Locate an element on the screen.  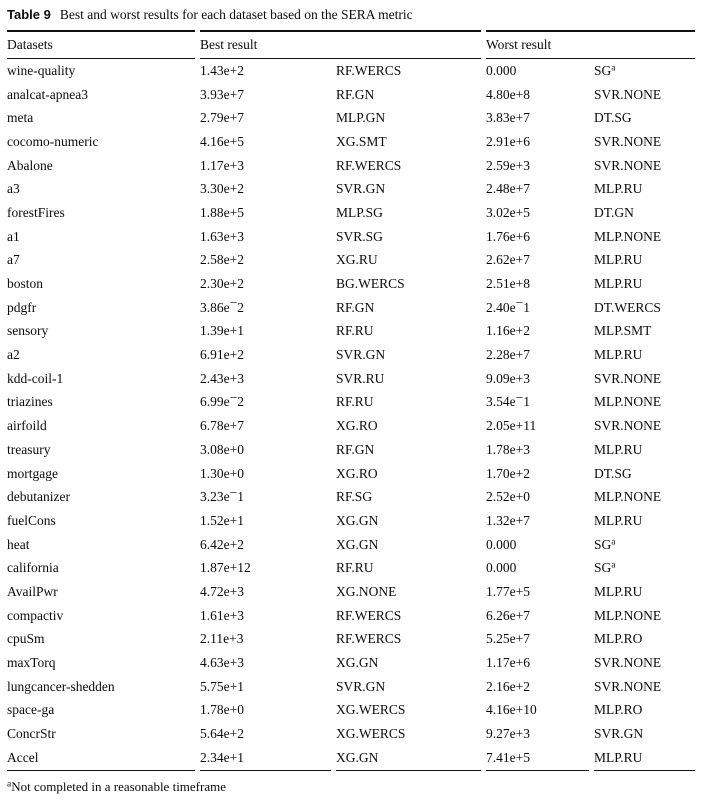
best-value-cell: 2.43e+3 is located at coordinates (222, 378).